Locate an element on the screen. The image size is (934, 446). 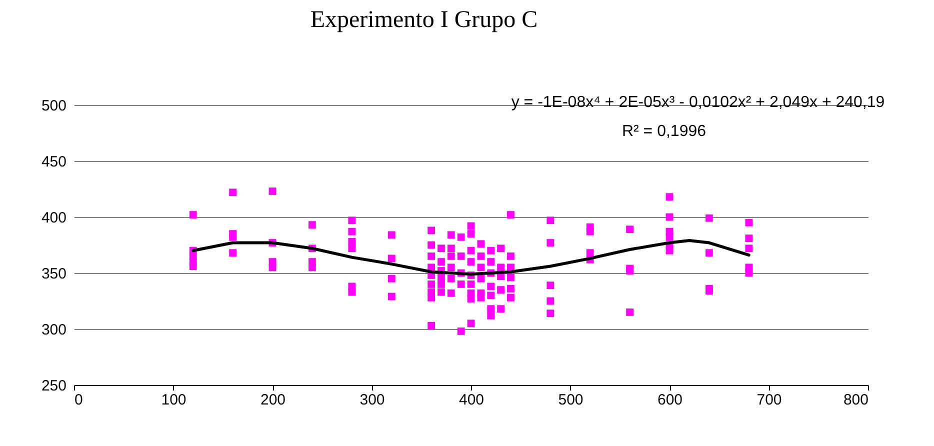
y-tick-label: 250 is located at coordinates (53, 386).